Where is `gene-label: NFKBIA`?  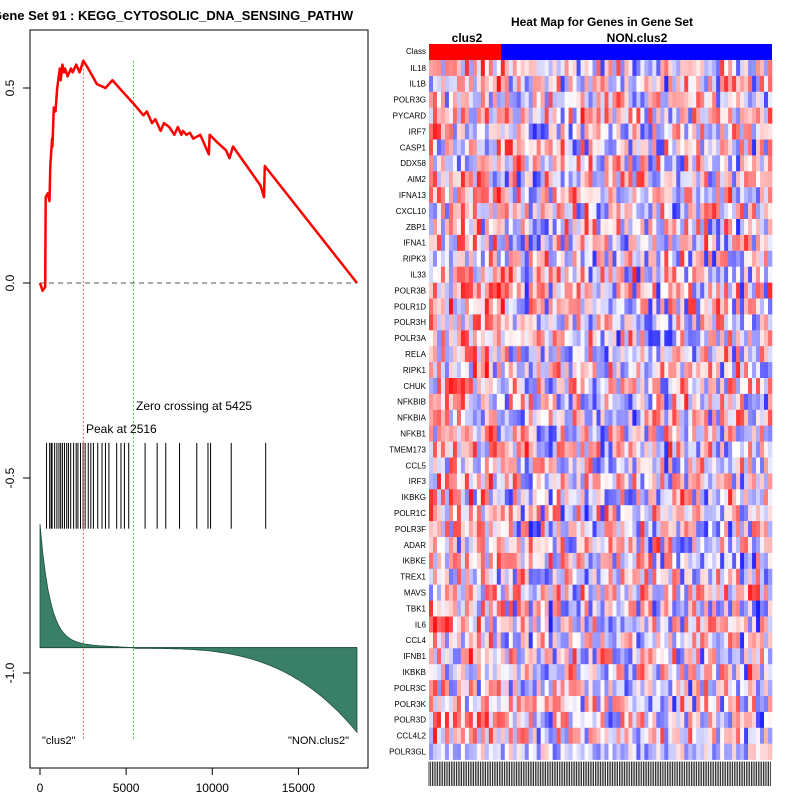 gene-label: NFKBIA is located at coordinates (412, 418).